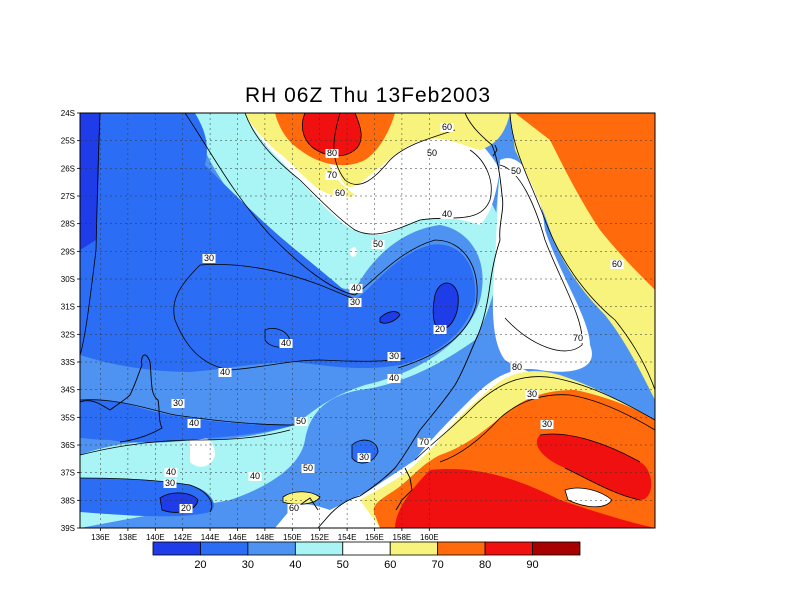 The image size is (800, 600). I want to click on lat-tick-label: 28S, so click(68, 224).